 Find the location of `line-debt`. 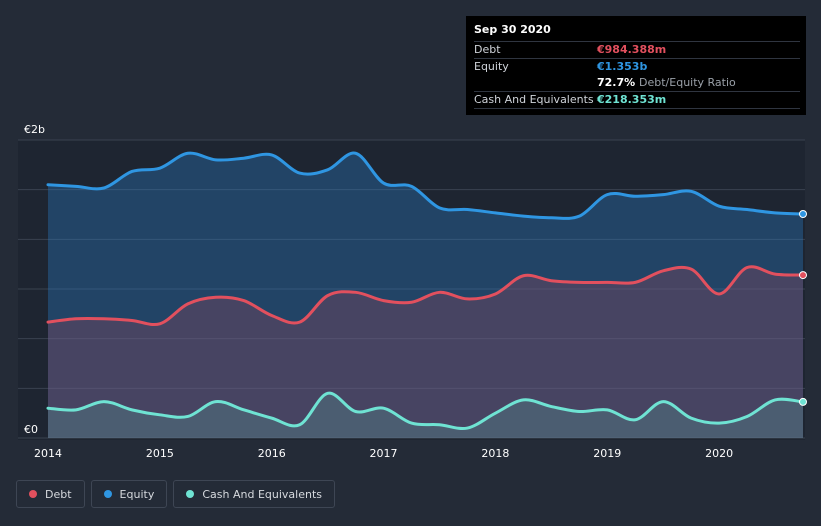

line-debt is located at coordinates (425, 296).